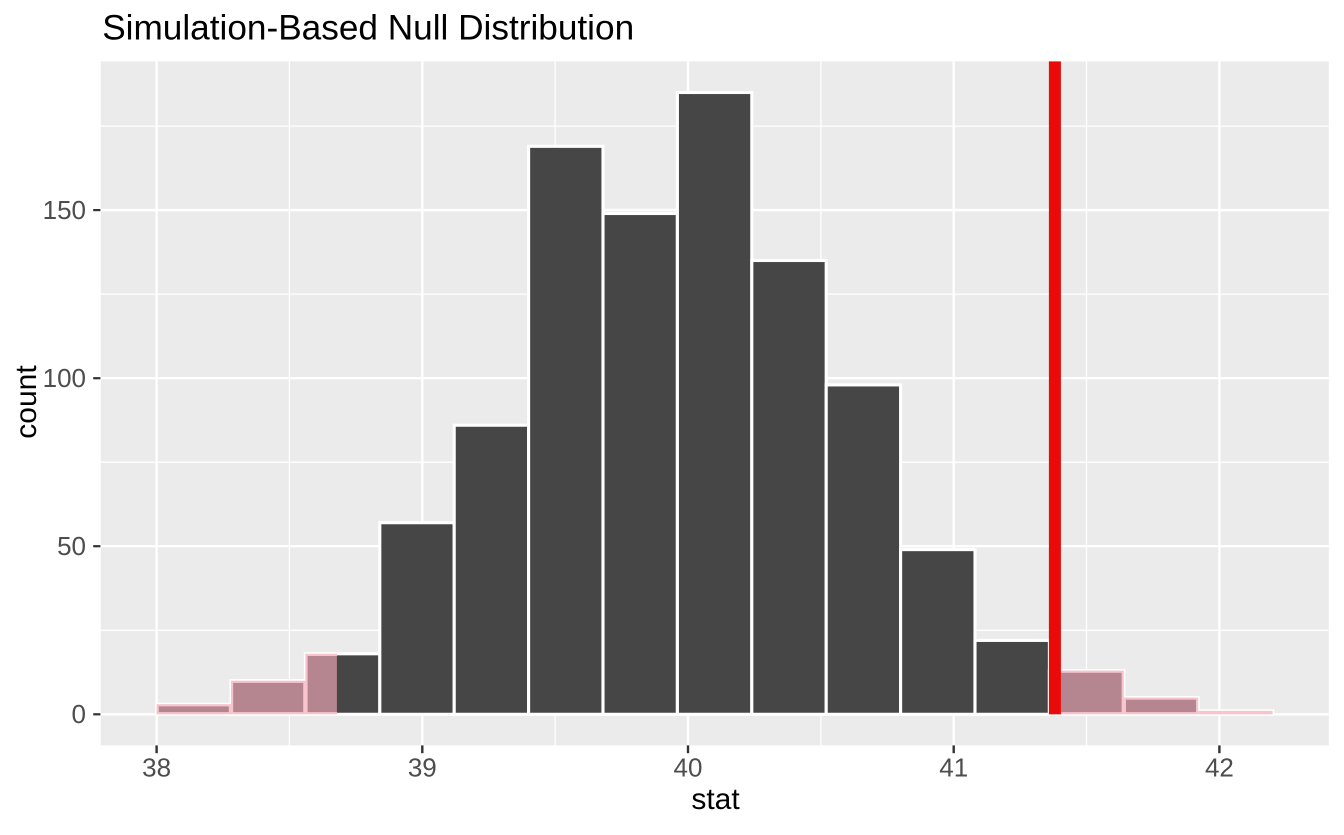 The height and width of the screenshot is (835, 1344). Describe the element at coordinates (71, 546) in the screenshot. I see `svg-text: 50` at that location.